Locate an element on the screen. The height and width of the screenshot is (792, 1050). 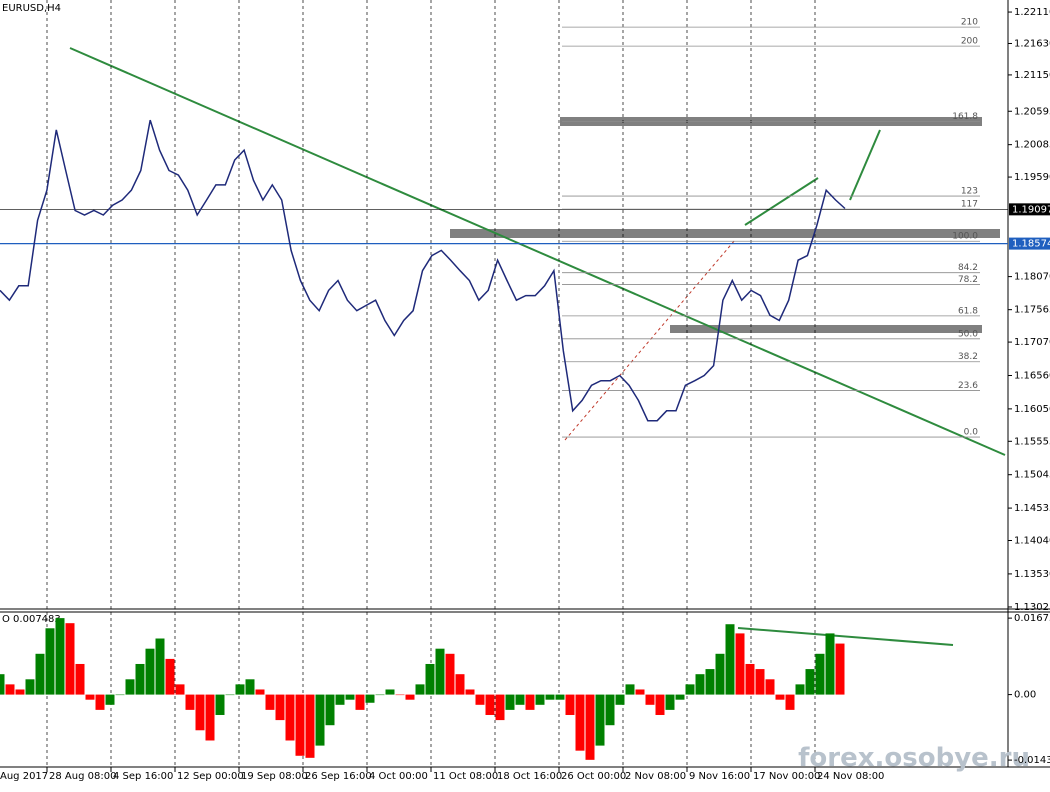
fib-label: 161.8 is located at coordinates (965, 117).